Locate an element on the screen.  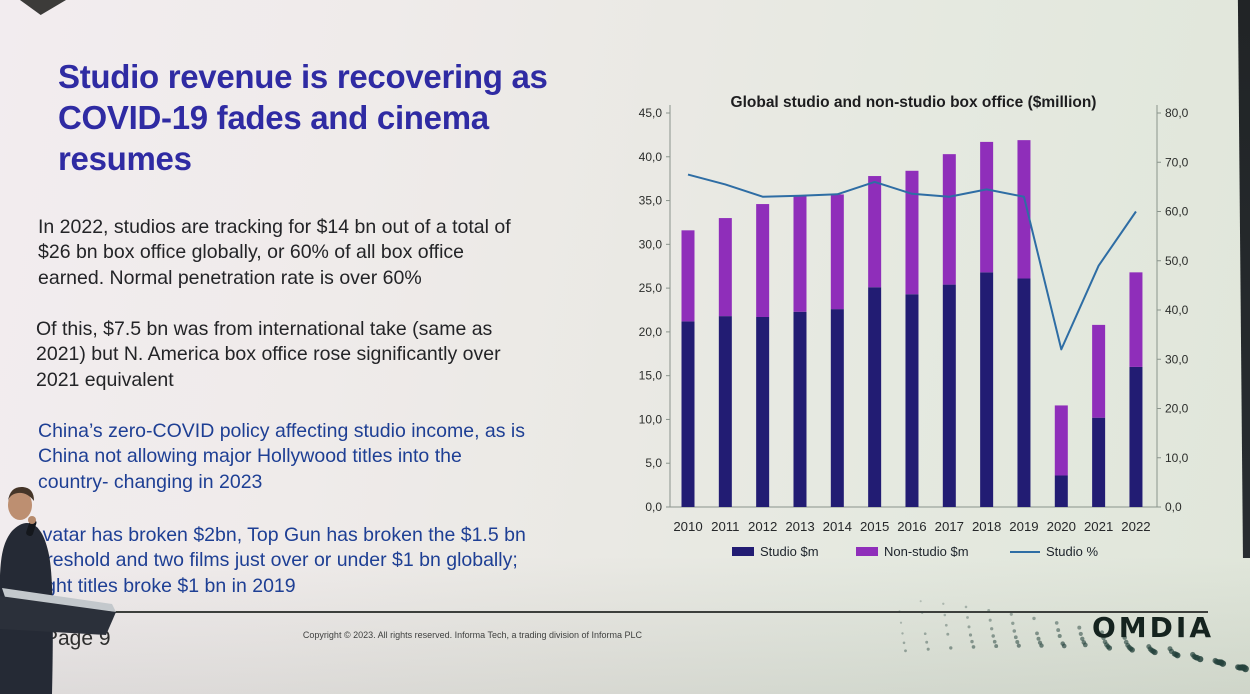
presenter-silhouette is located at coordinates (58, 590).